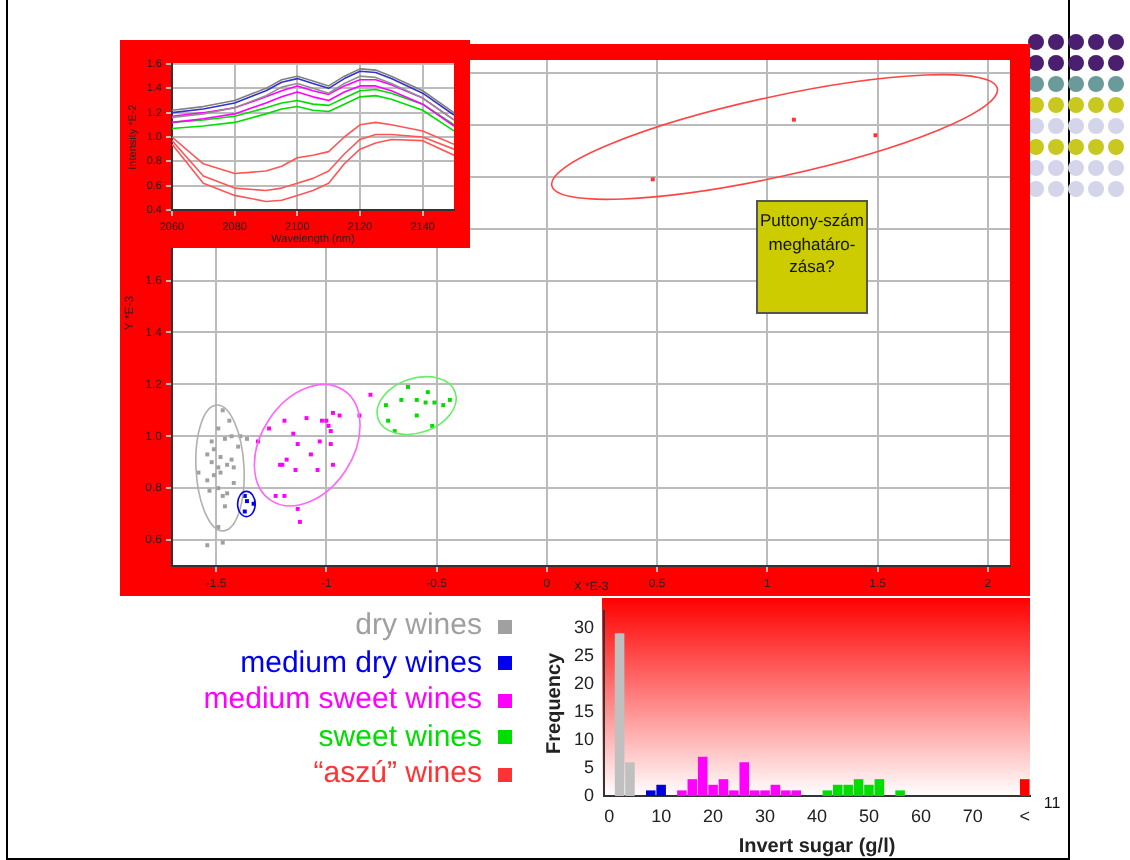 Image resolution: width=1130 pixels, height=860 pixels. I want to click on x-tick-label: 30, so click(765, 815).